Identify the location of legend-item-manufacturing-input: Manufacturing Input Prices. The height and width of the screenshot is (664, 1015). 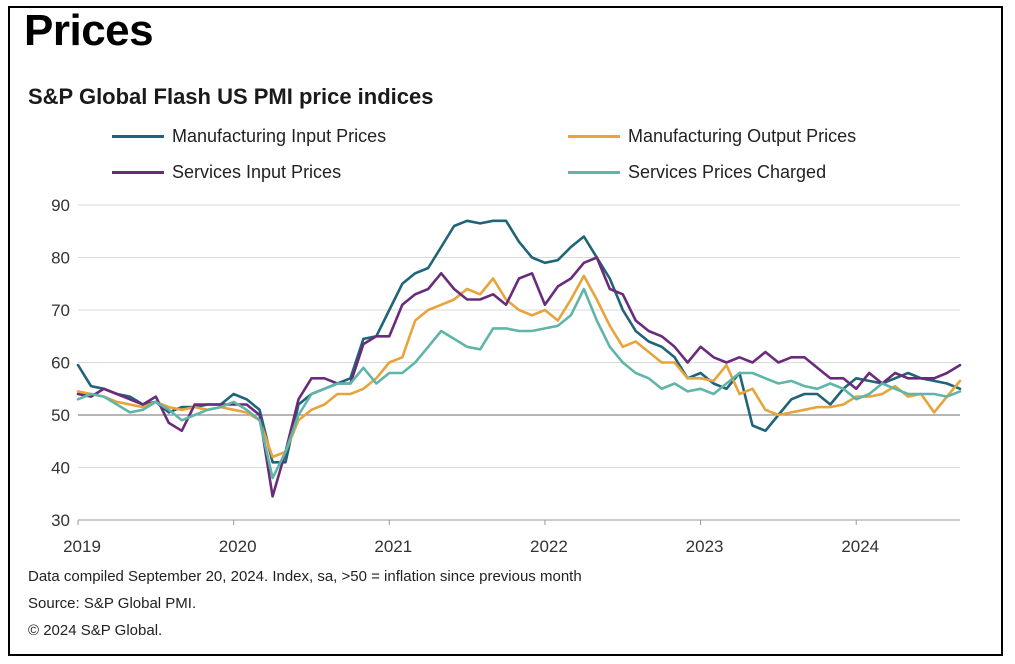
(249, 136).